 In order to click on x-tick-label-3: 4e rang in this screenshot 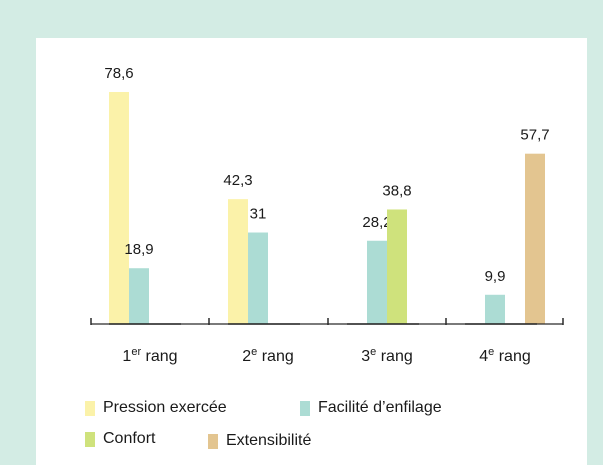, I will do `click(505, 355)`.